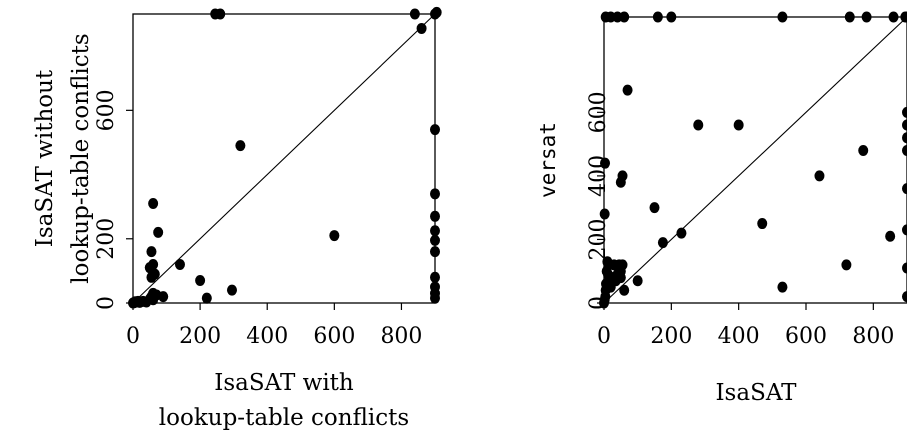  What do you see at coordinates (106, 303) in the screenshot?
I see `y-tick-label: 0` at bounding box center [106, 303].